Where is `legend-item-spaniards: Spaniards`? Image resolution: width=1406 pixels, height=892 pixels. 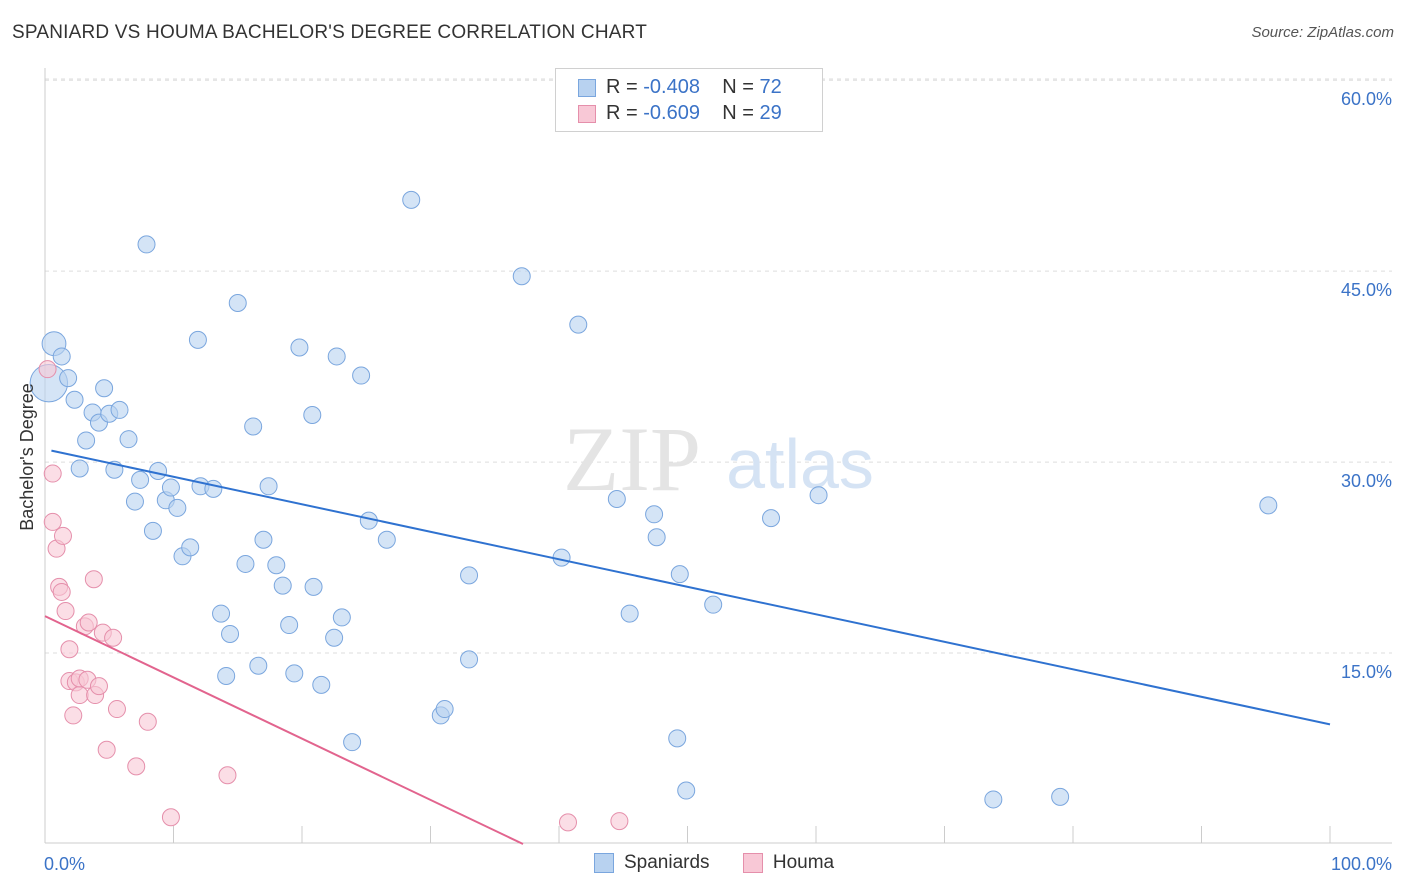 legend-item-spaniards: Spaniards is located at coordinates (652, 863).